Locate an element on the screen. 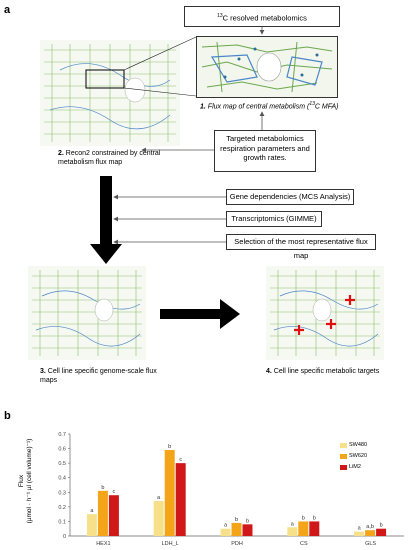  gene-dependencies-label: Gene dependencies (MCS Analysis) is located at coordinates (290, 196).